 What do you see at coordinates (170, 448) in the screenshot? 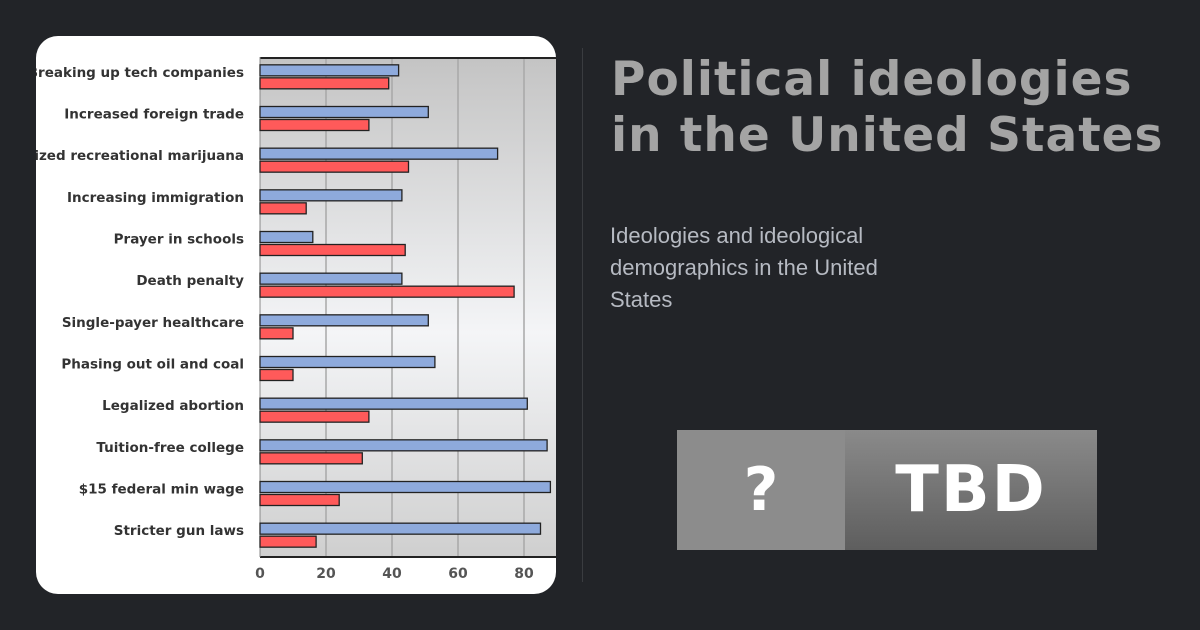
I see `category-label: Tuition-free college` at bounding box center [170, 448].